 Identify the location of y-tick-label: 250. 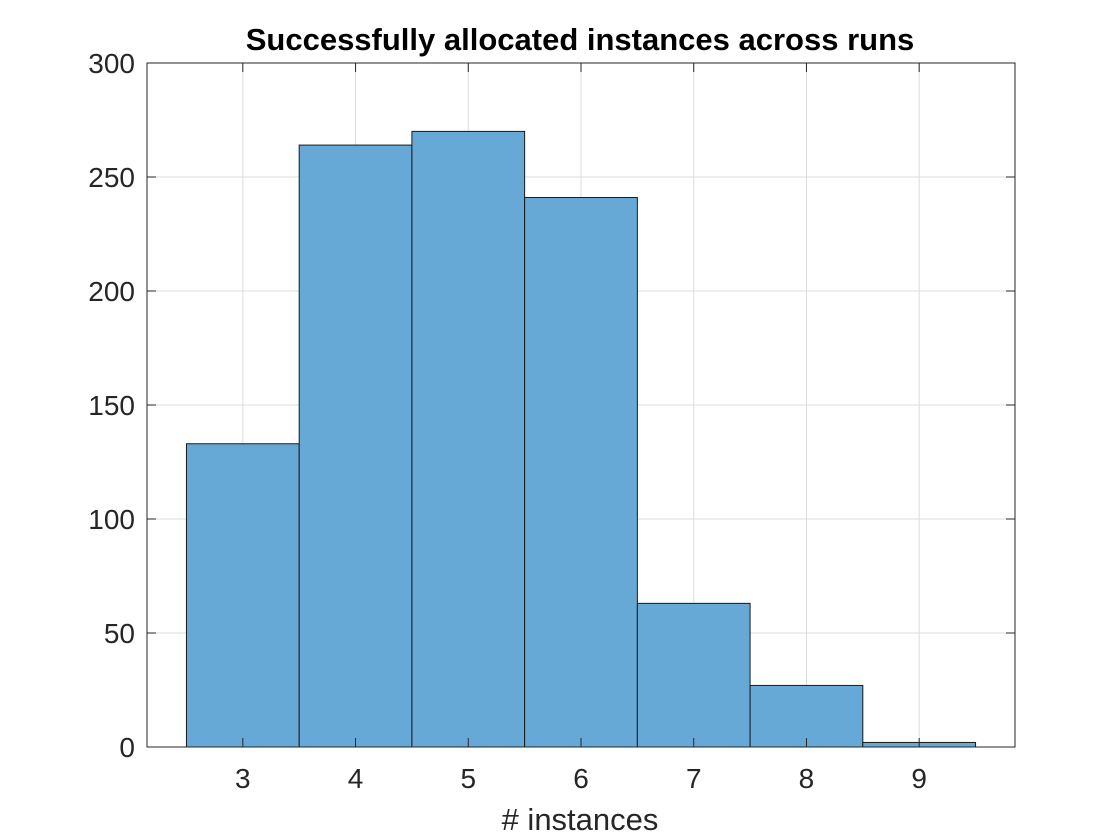
(111, 177).